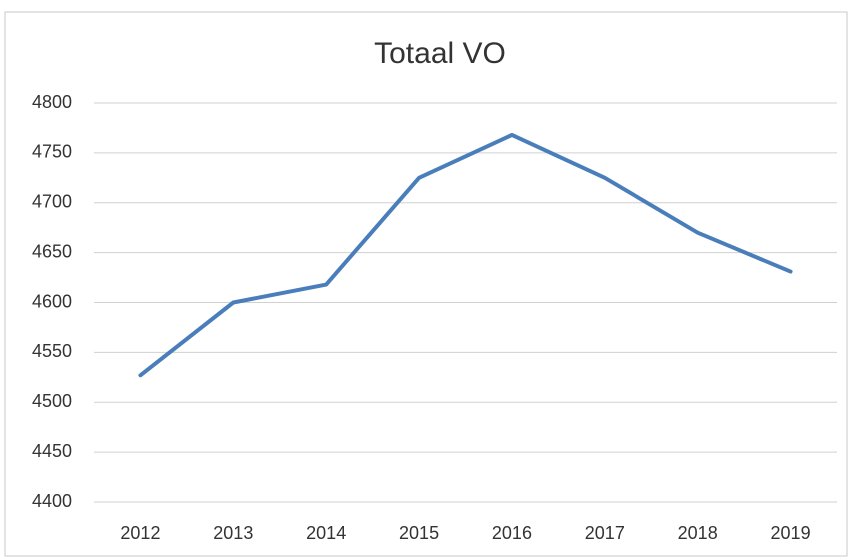 Image resolution: width=853 pixels, height=560 pixels. Describe the element at coordinates (419, 533) in the screenshot. I see `x-tick-label: 2015` at that location.